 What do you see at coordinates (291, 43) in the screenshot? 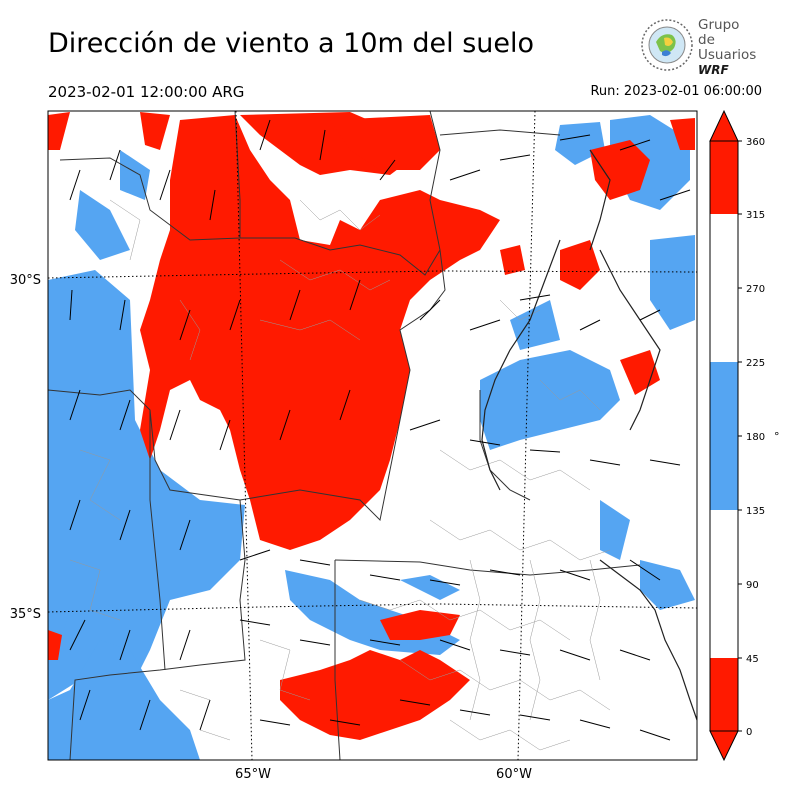
I see `map-title: Dirección de viento a 10m del suelo` at bounding box center [291, 43].